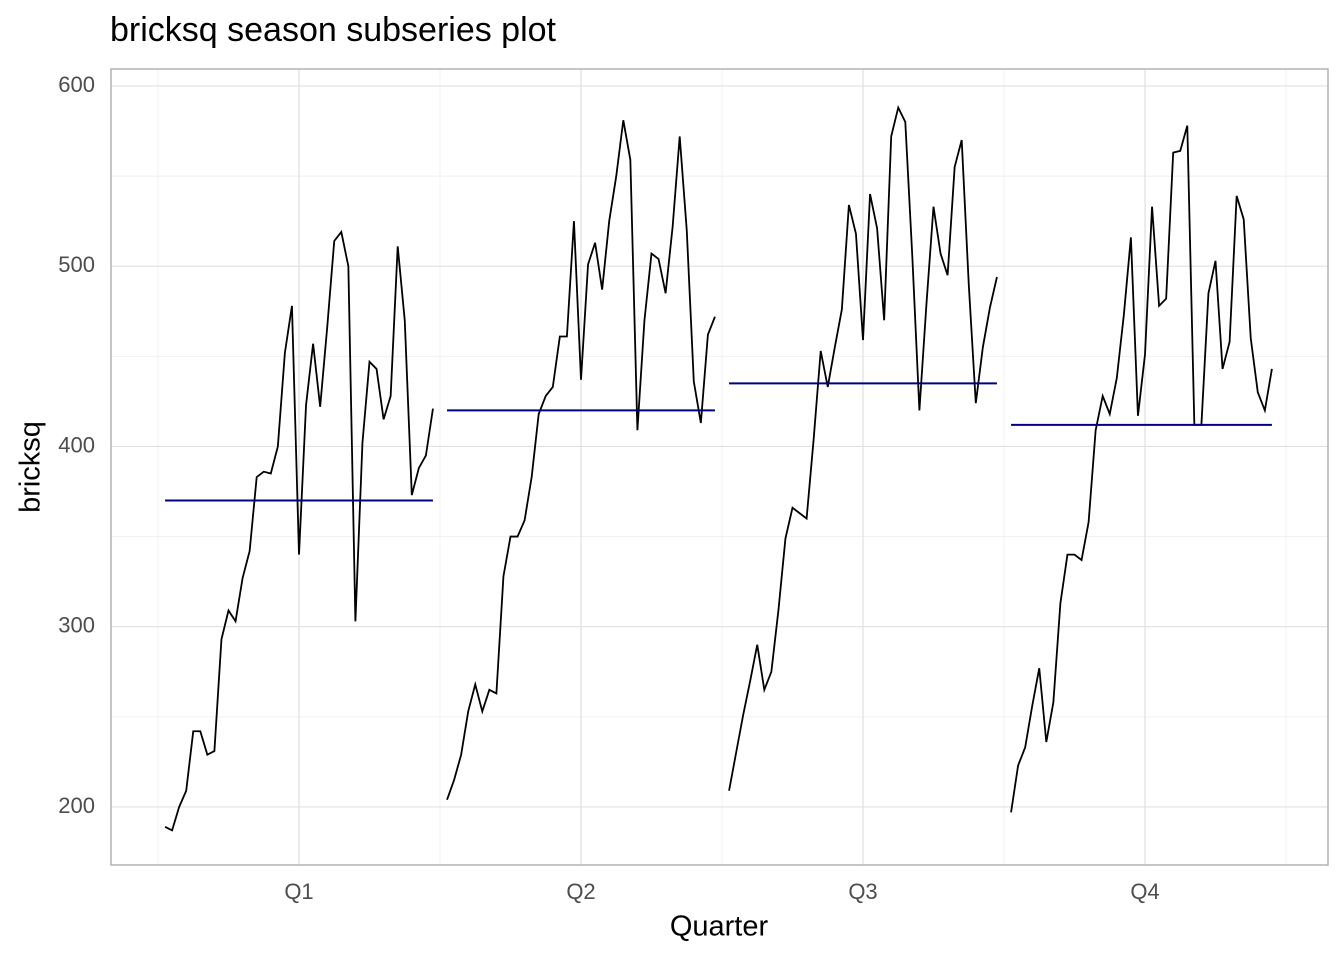  Describe the element at coordinates (1144, 891) in the screenshot. I see `x-tick-label: Q4` at that location.